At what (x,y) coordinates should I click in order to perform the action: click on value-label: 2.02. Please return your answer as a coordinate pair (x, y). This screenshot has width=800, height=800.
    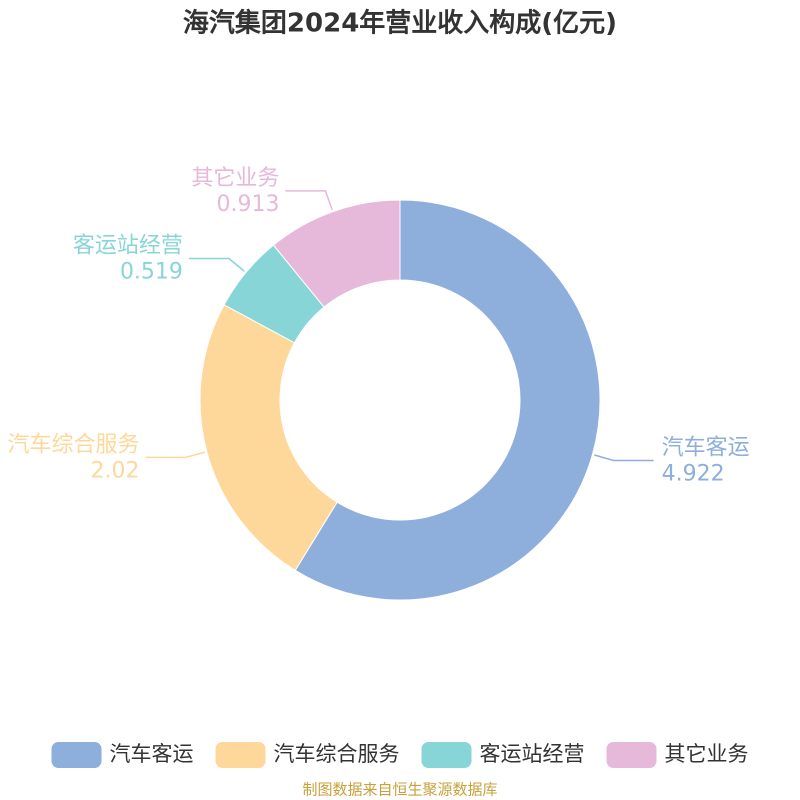
    Looking at the image, I should click on (115, 470).